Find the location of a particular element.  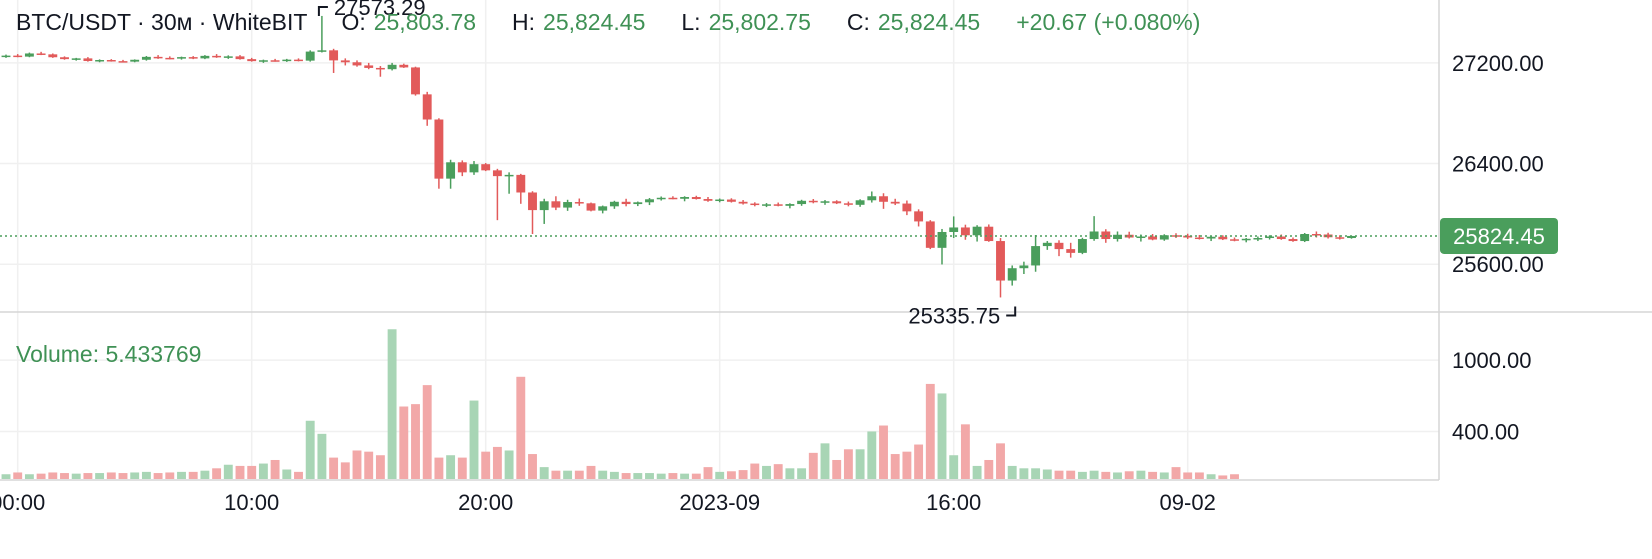

high-marker is located at coordinates (322, 10).